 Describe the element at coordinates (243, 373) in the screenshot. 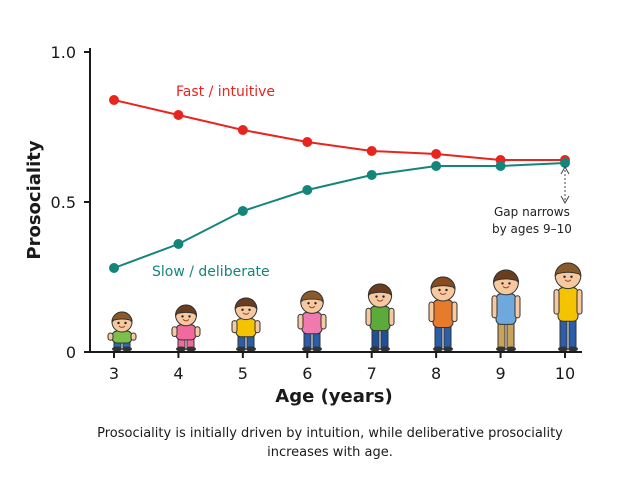

I see `x-tick-label: 5` at that location.